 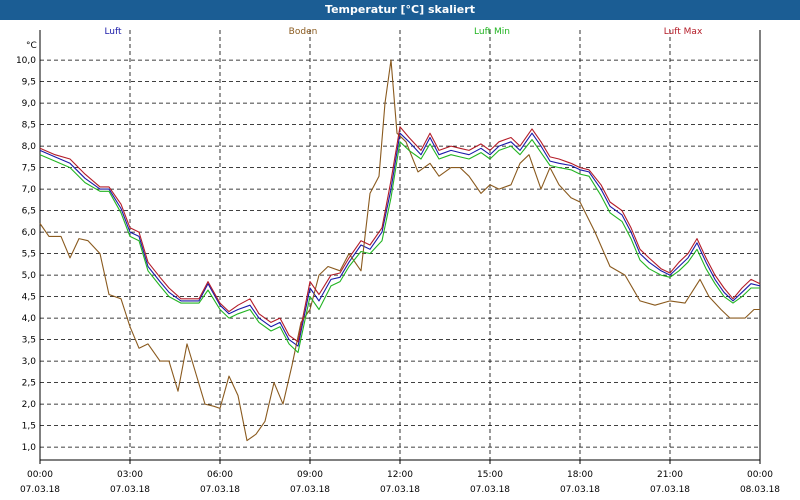 I want to click on x-tick-time: 21:00, so click(x=670, y=475).